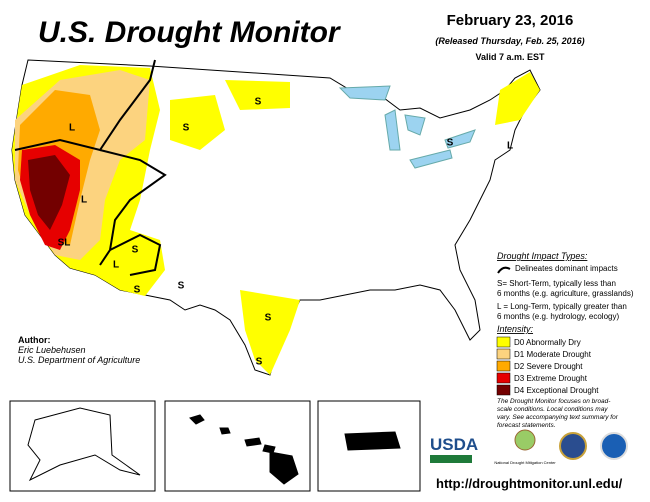  What do you see at coordinates (510, 20) in the screenshot?
I see `date: February 23, 2016` at bounding box center [510, 20].